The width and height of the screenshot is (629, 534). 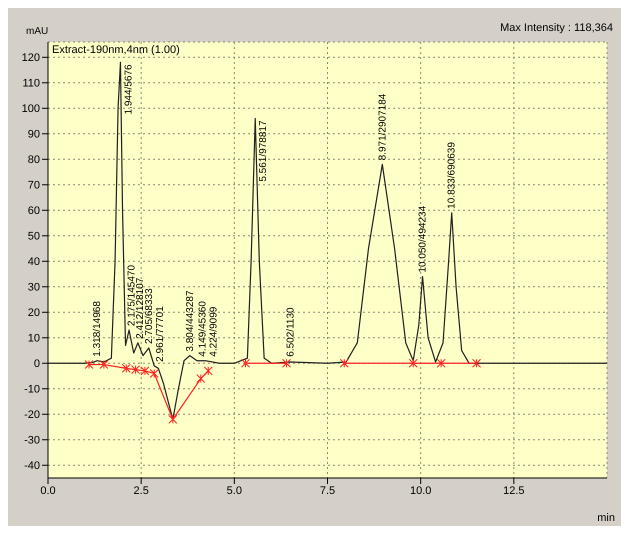 What do you see at coordinates (32, 440) in the screenshot?
I see `y-tick-label: -30` at bounding box center [32, 440].